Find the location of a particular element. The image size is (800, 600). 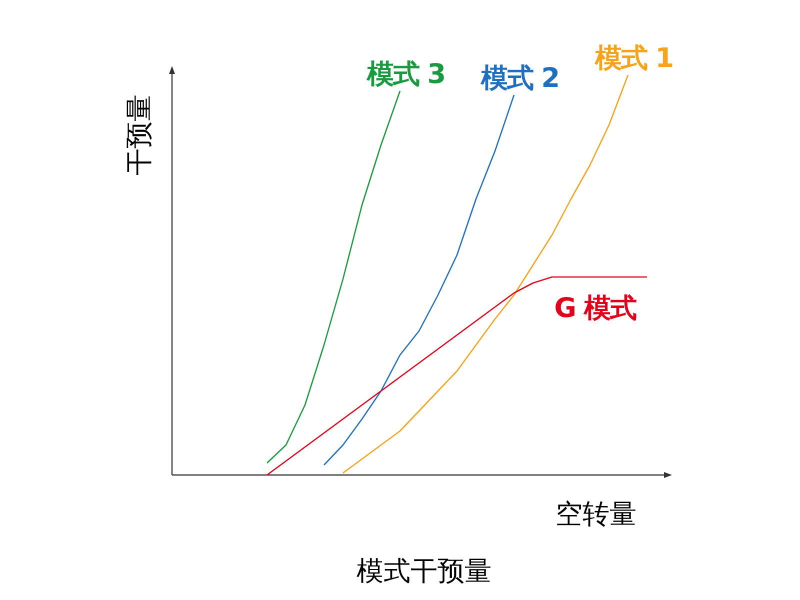

y-axis-title: 干预量 is located at coordinates (139, 135).